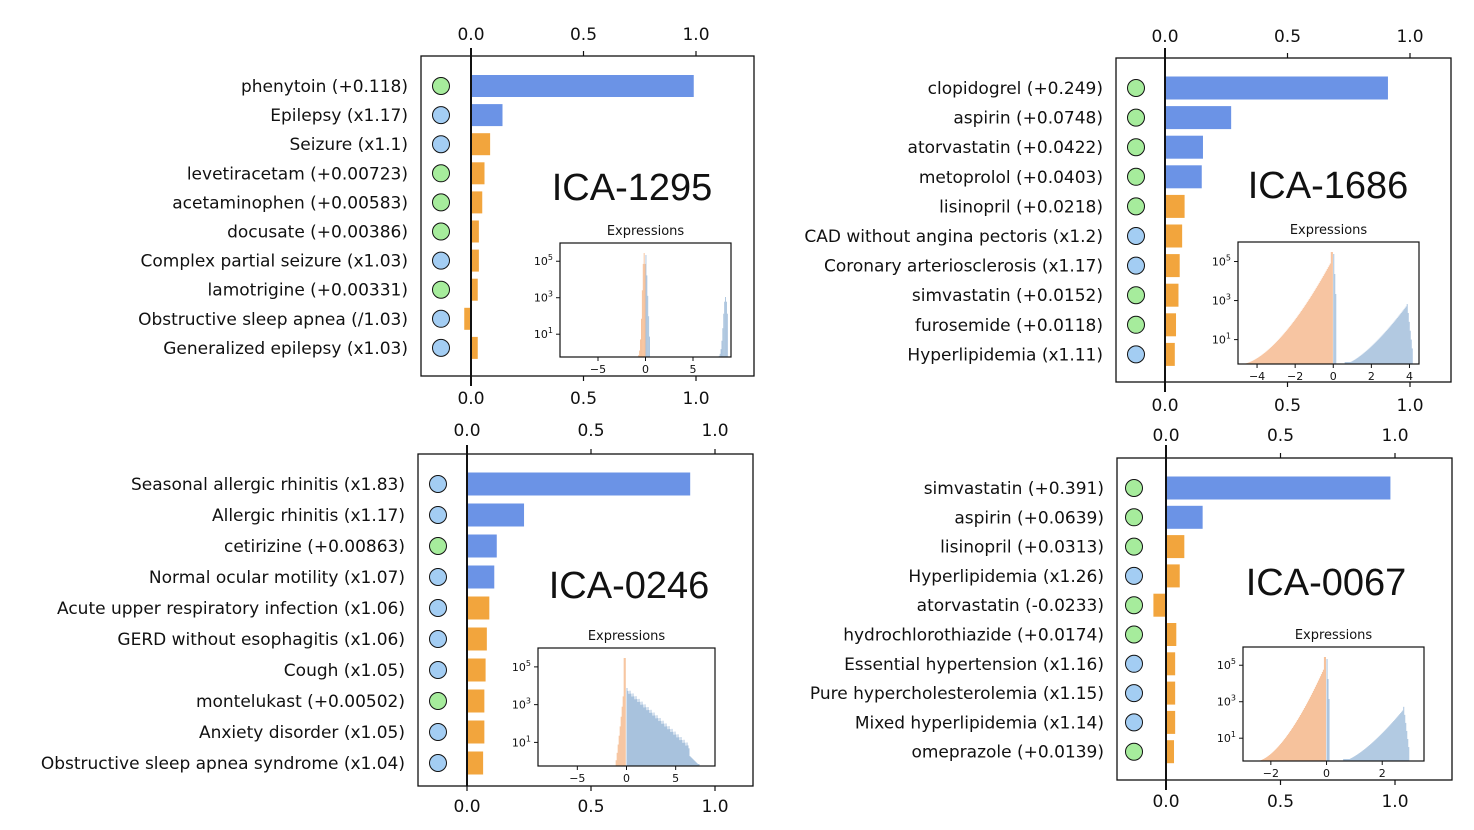  What do you see at coordinates (1014, 489) in the screenshot?
I see `category-label: simvastatin (+0.391)` at bounding box center [1014, 489].